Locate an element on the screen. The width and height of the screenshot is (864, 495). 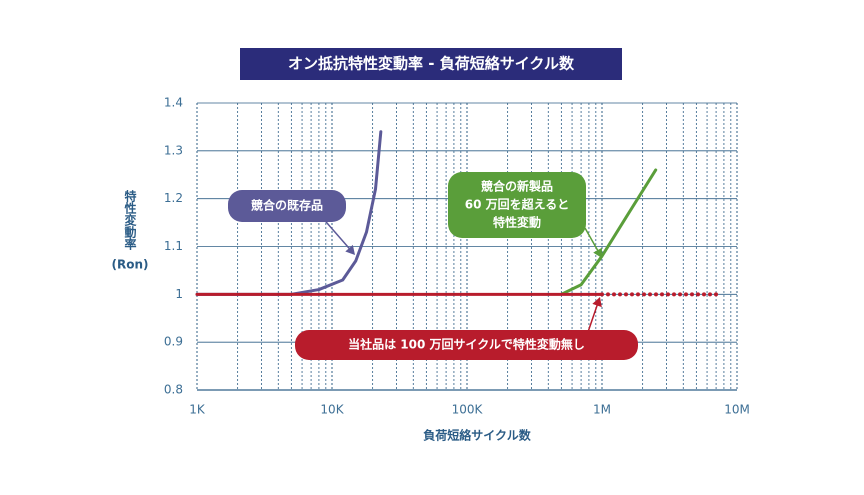
y-tick-label: 0.8 is located at coordinates (173, 390).